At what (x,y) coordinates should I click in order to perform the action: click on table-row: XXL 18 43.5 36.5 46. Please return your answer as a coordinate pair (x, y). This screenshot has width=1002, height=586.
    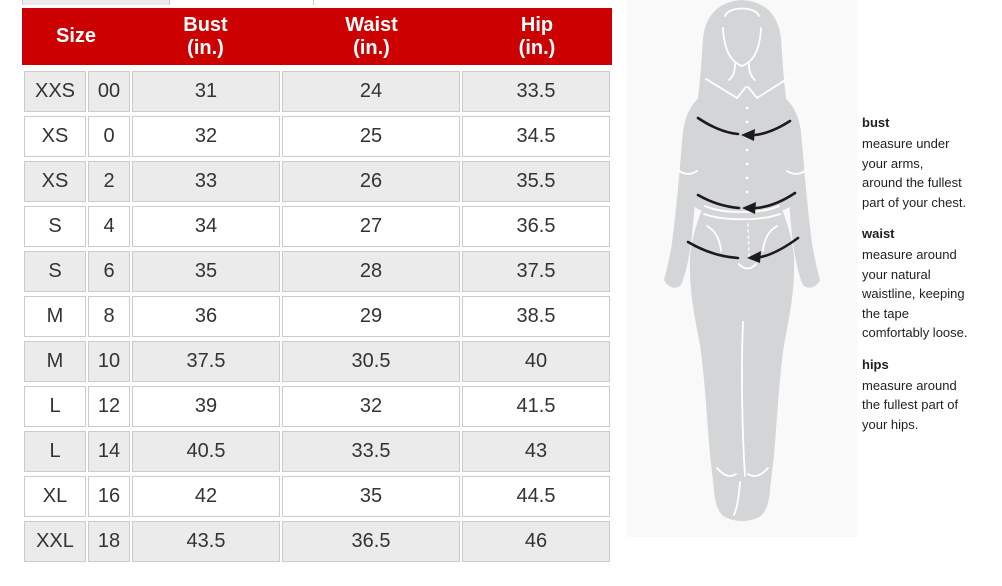
    Looking at the image, I should click on (317, 541).